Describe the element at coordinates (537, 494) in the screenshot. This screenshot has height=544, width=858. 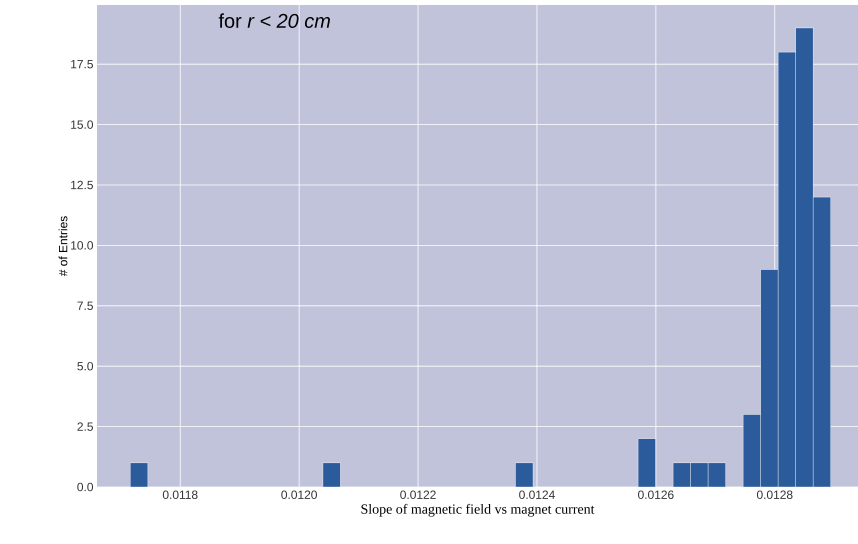
I see `x-tick-label: 0.0124` at that location.